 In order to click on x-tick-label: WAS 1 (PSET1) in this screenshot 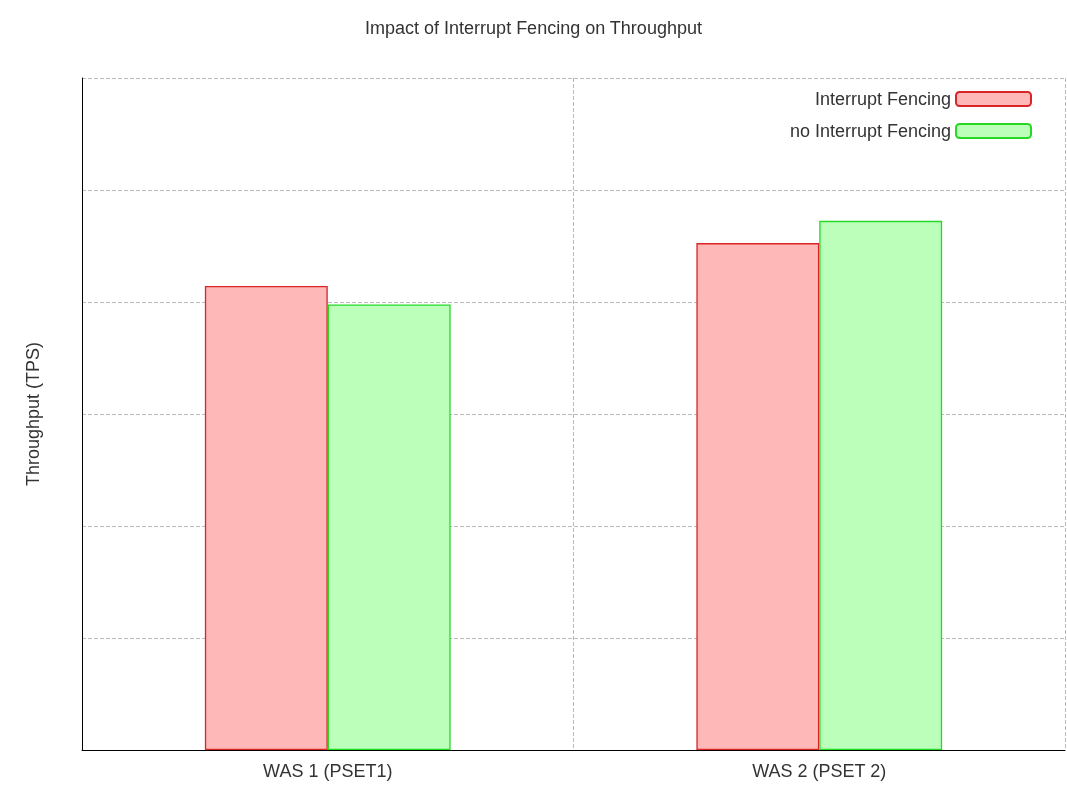, I will do `click(328, 771)`.